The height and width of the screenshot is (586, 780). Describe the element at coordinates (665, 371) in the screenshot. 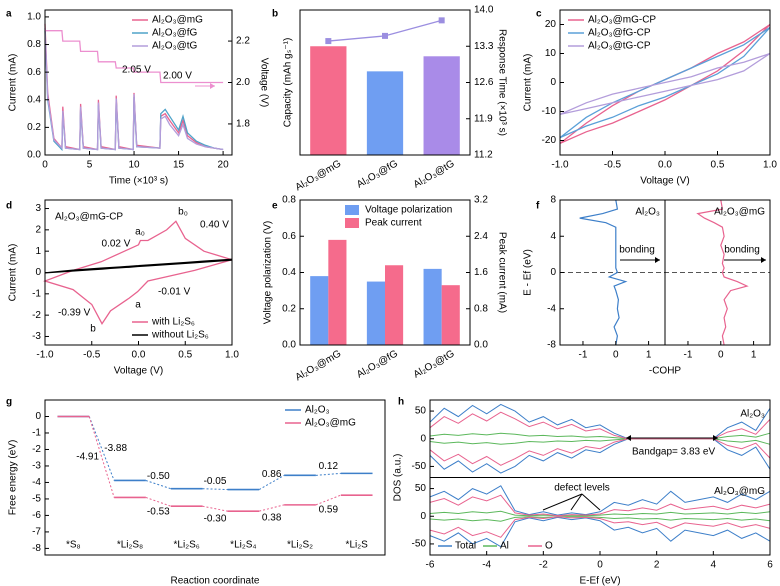

I see `x-axis-label: -COHP` at that location.